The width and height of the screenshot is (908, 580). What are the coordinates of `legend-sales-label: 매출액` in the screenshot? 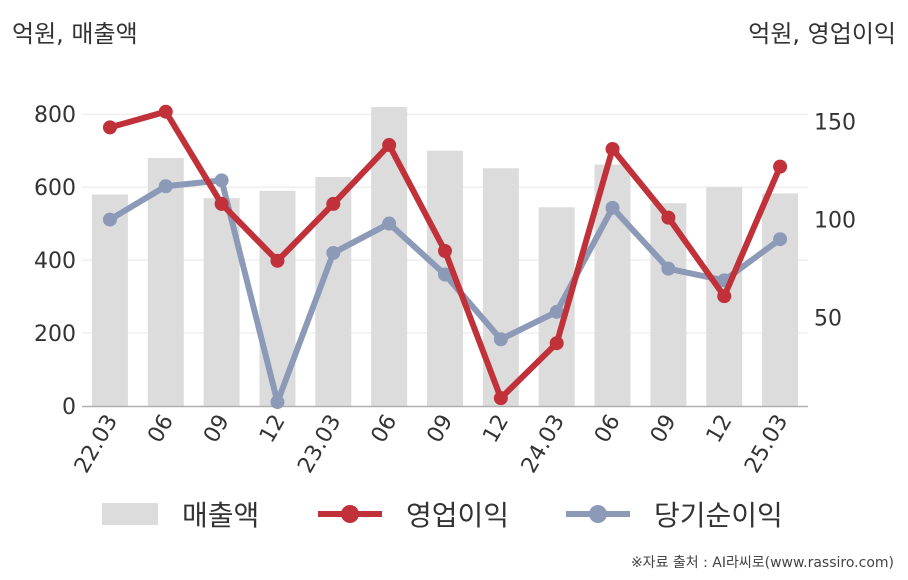 It's located at (221, 515).